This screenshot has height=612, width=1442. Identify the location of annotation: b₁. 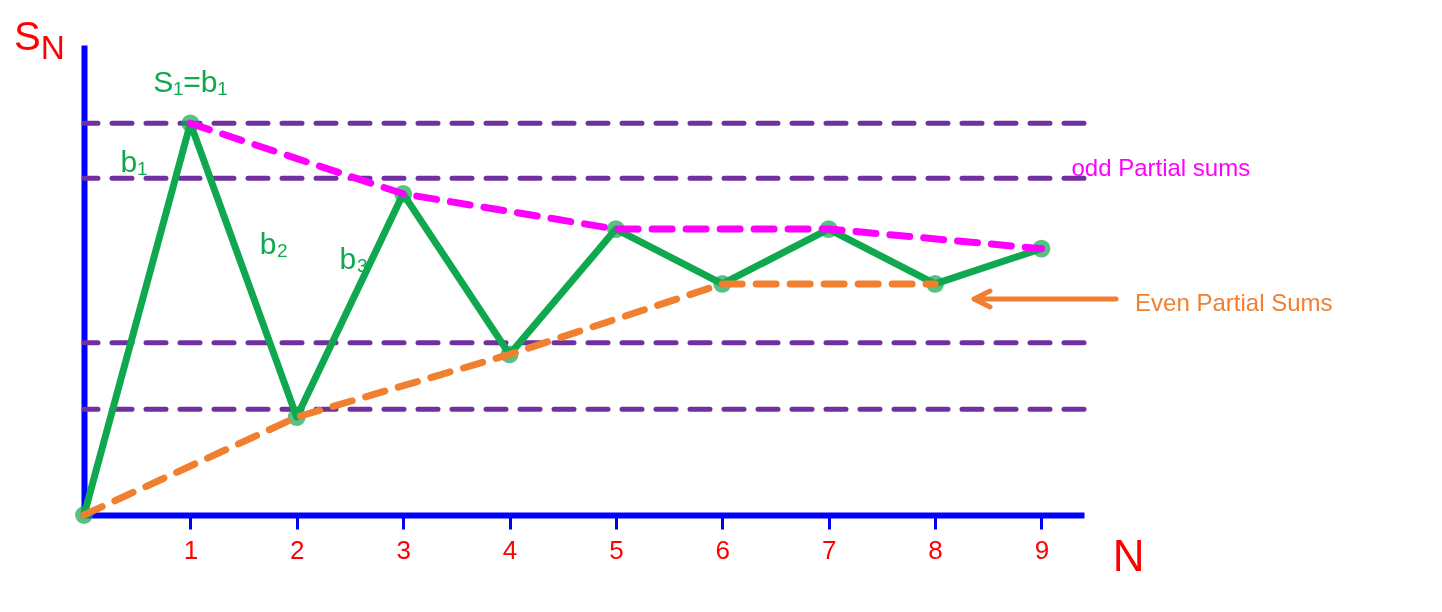
(134, 161).